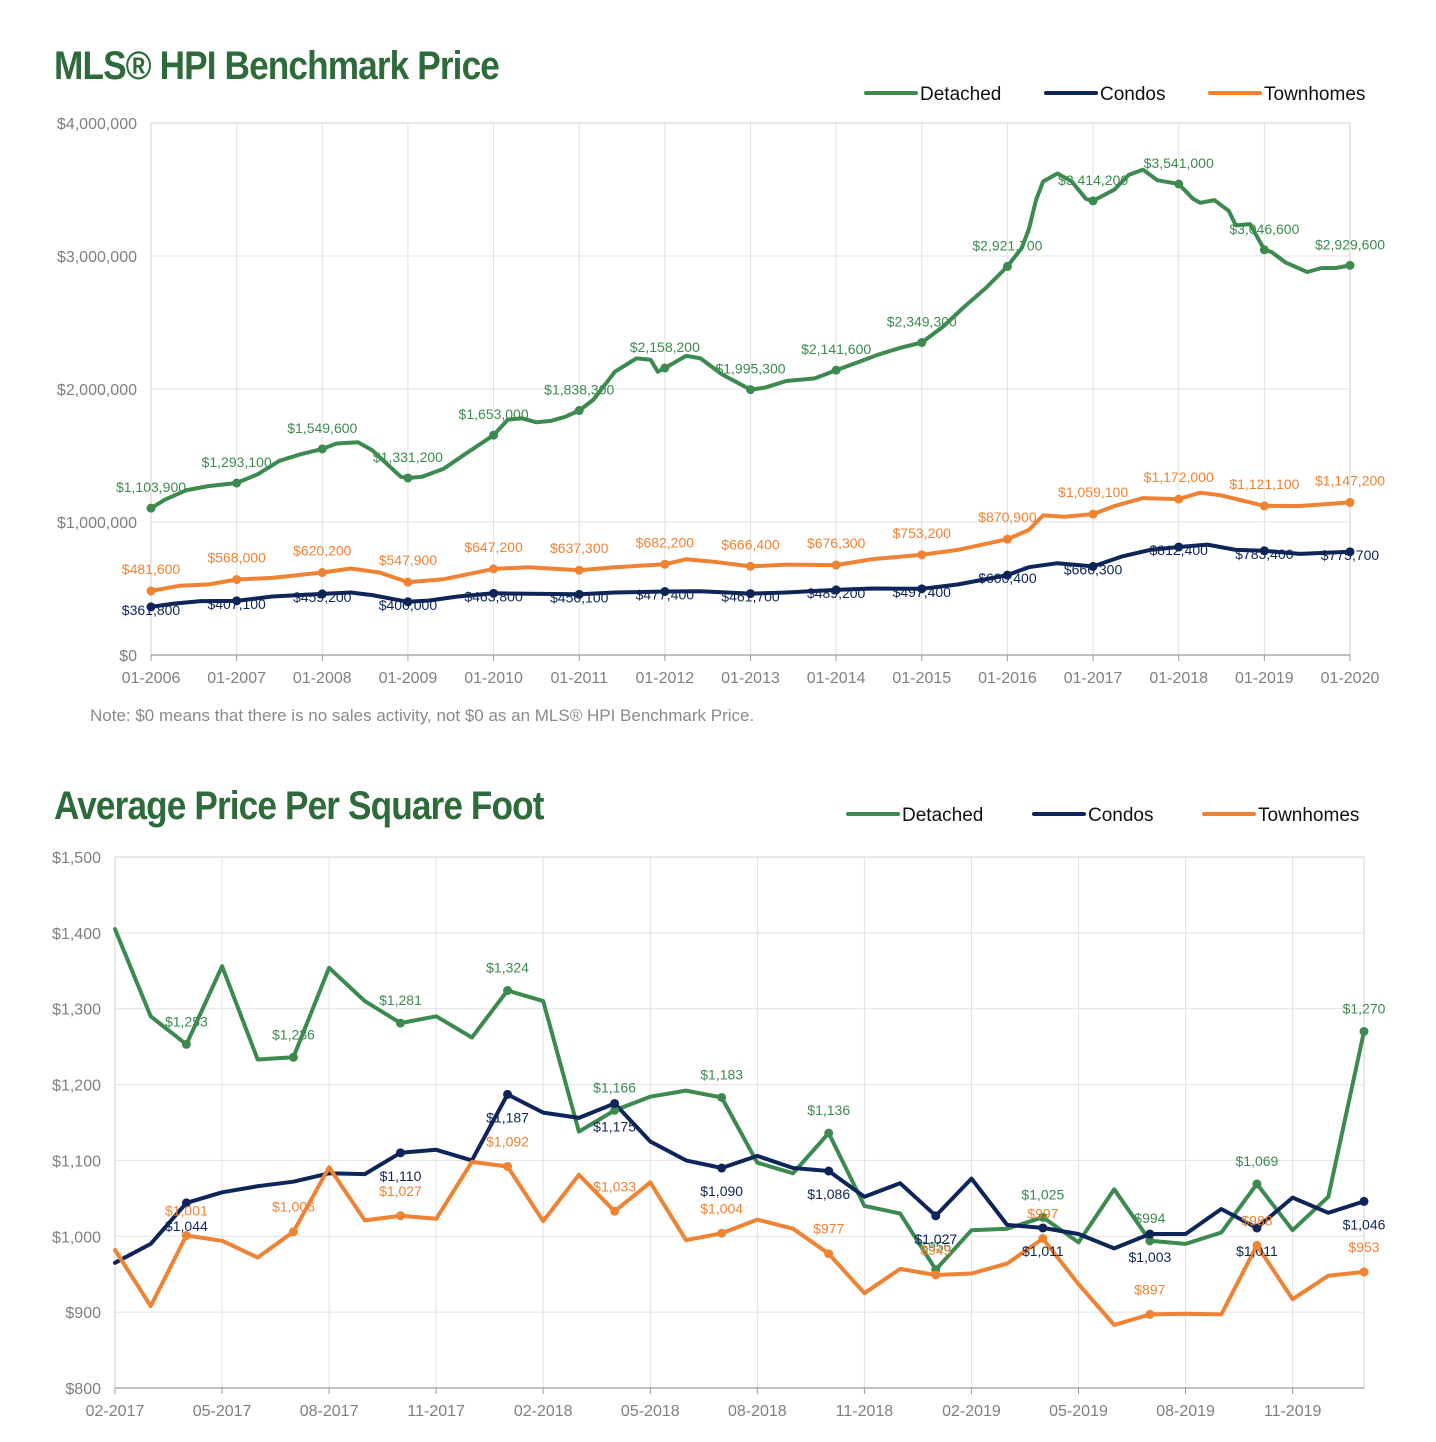  What do you see at coordinates (1093, 678) in the screenshot?
I see `x-tick-label: 01-2017` at bounding box center [1093, 678].